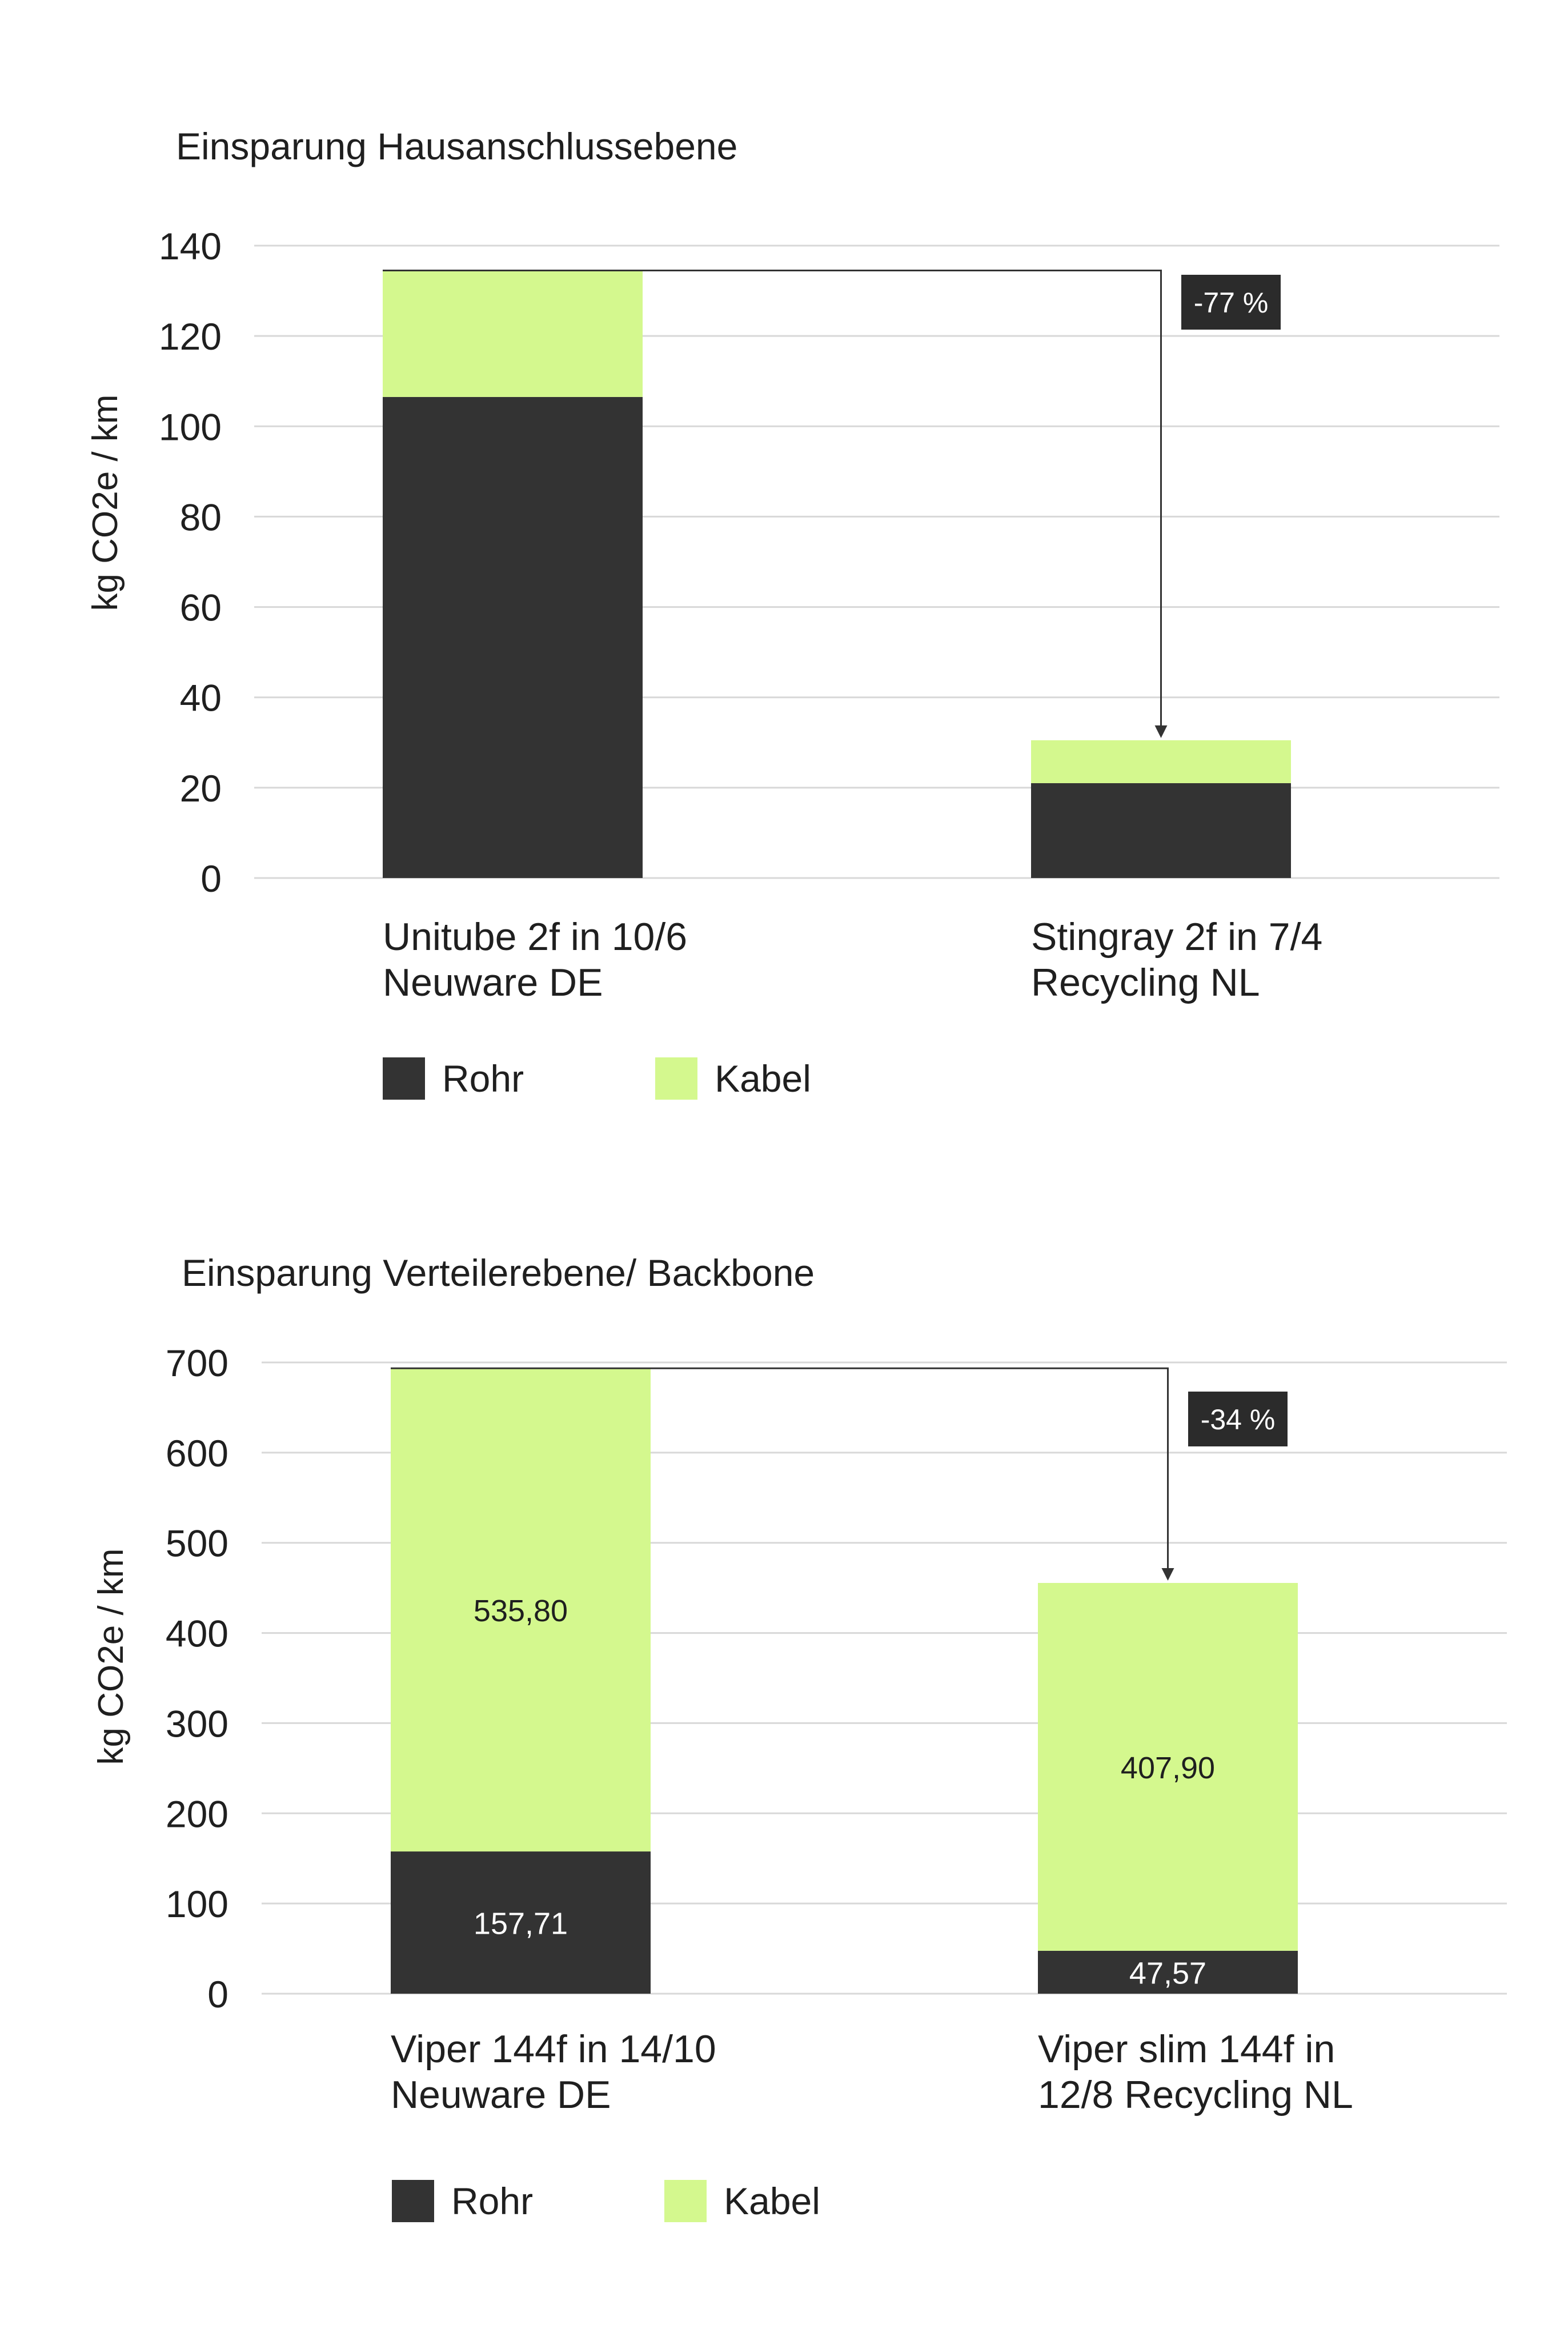 The width and height of the screenshot is (1568, 2345). Describe the element at coordinates (1177, 959) in the screenshot. I see `category-label: Stingray 2f in 7/4 Recycling NL` at that location.